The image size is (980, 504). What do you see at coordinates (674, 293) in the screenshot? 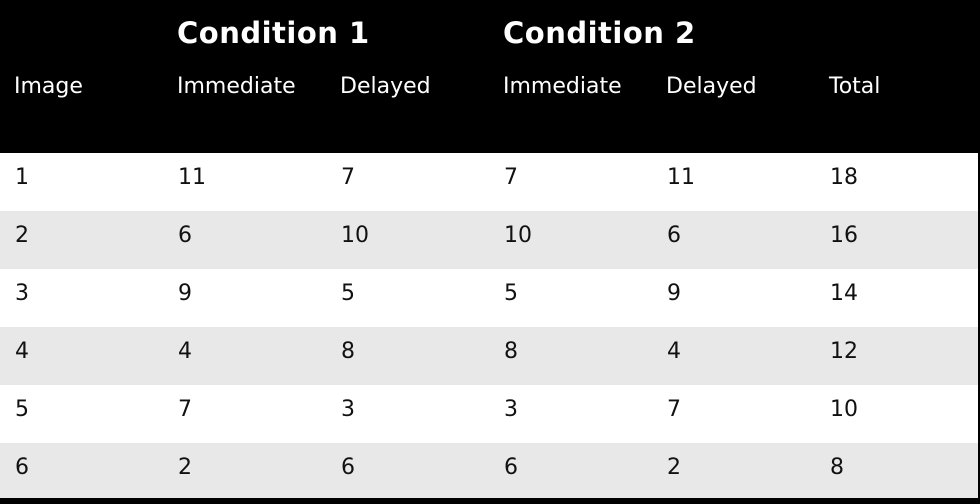
I see `cell-c2-delayed: 9` at bounding box center [674, 293].